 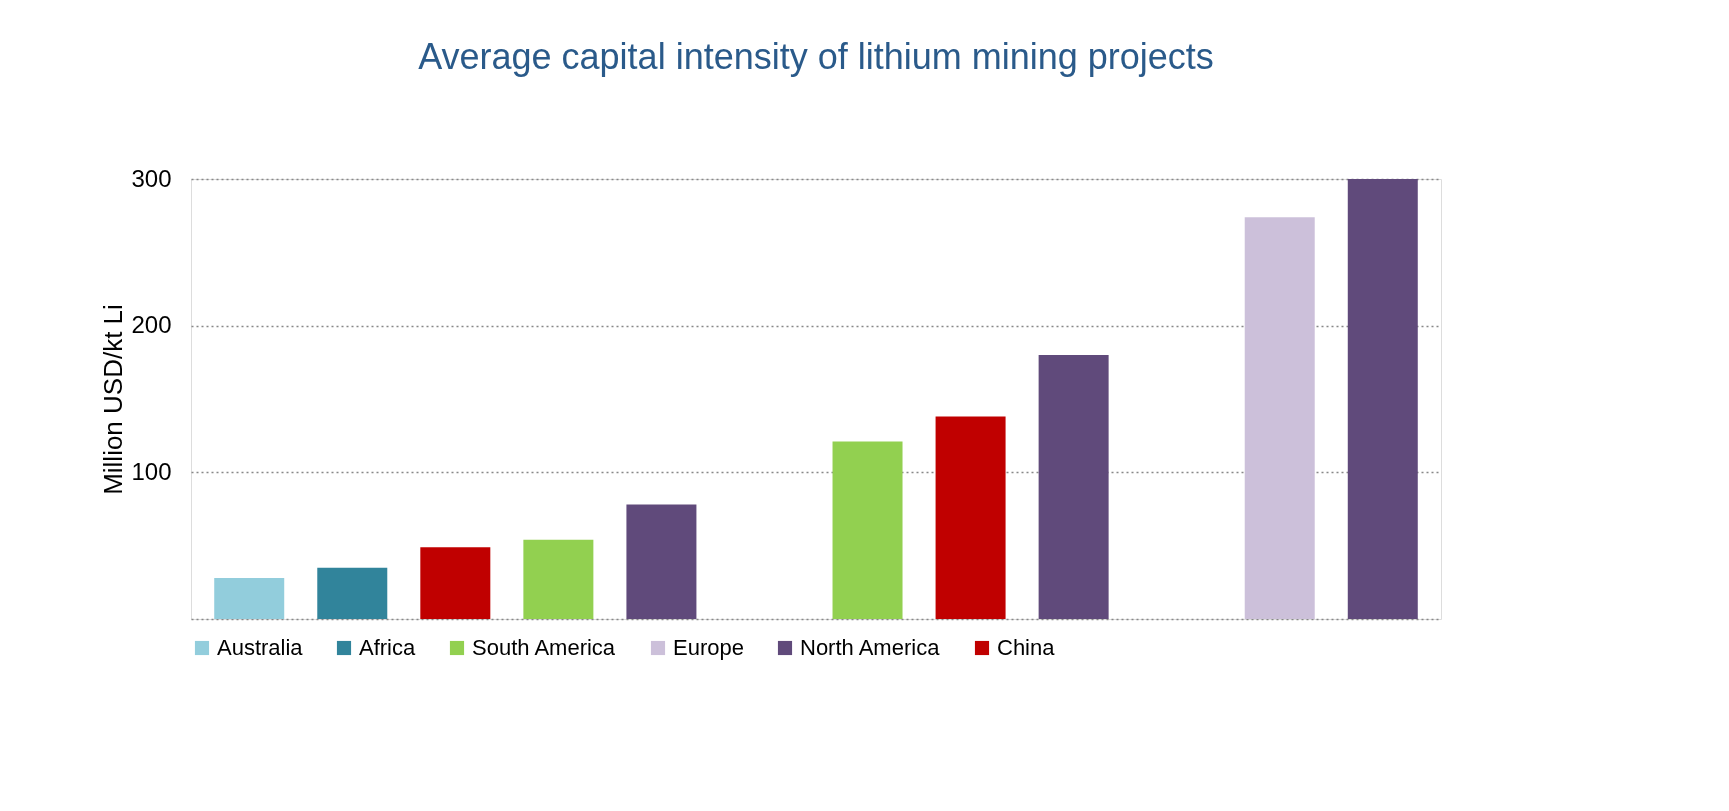 What do you see at coordinates (870, 647) in the screenshot?
I see `legend-label: North America` at bounding box center [870, 647].